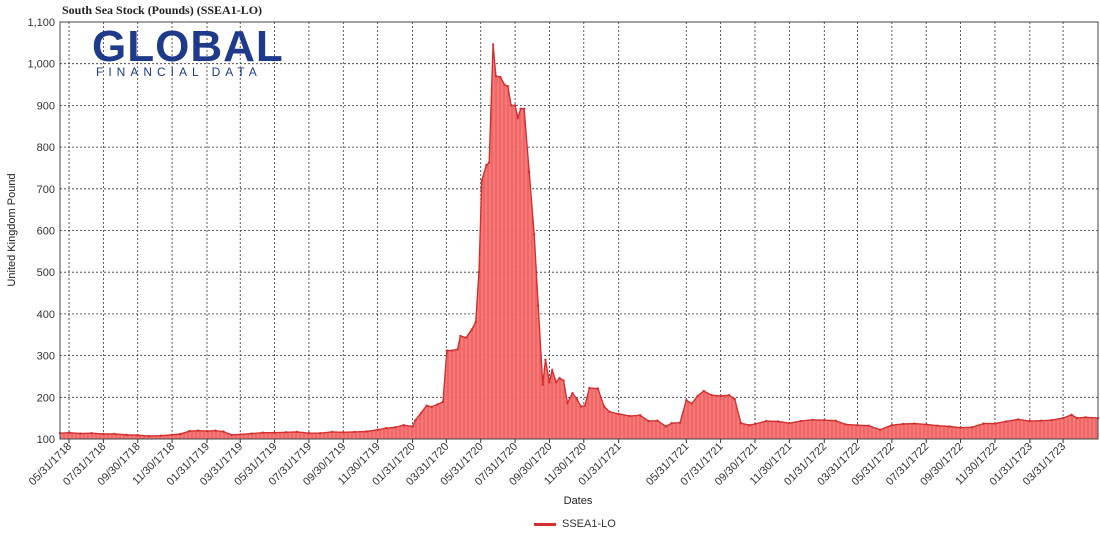 This screenshot has width=1100, height=550. I want to click on y-tick-label: 400, so click(46, 315).